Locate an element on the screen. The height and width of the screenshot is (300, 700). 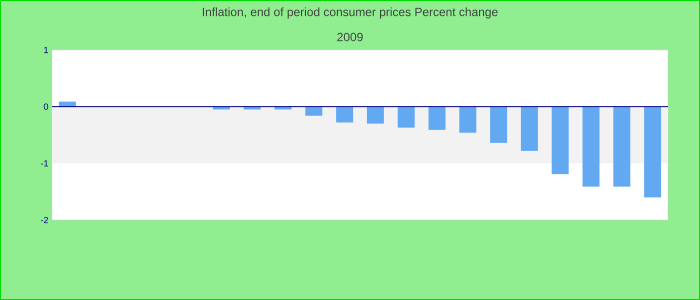
chart-subtitle: 2009 is located at coordinates (350, 37).